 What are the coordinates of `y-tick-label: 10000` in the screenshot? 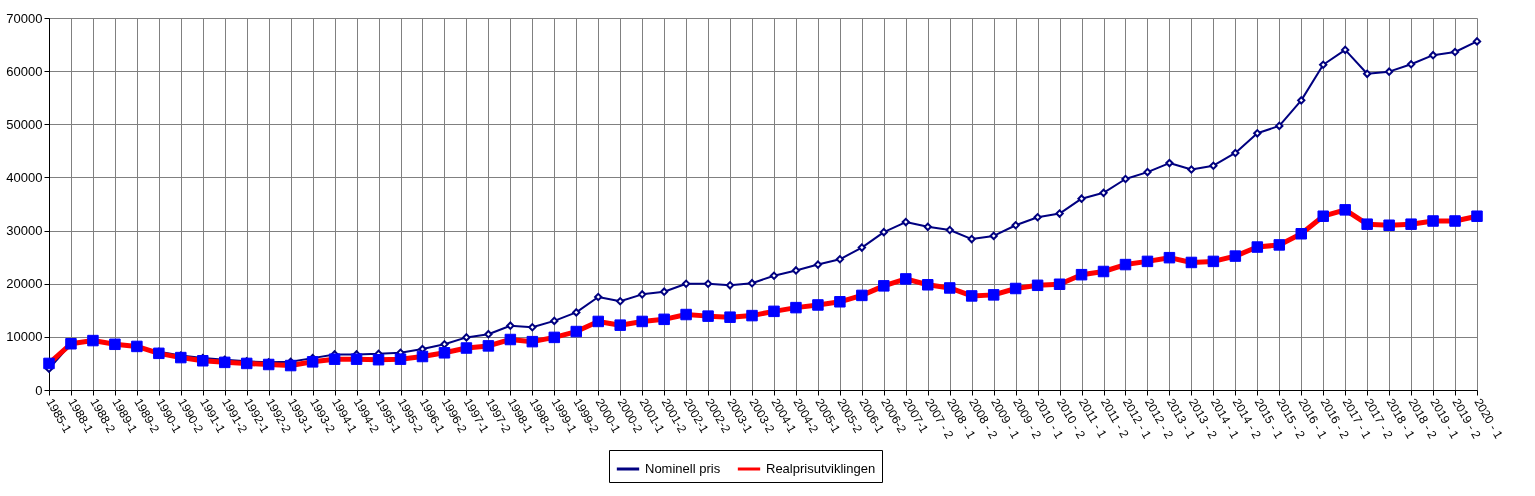 It's located at (24, 337).